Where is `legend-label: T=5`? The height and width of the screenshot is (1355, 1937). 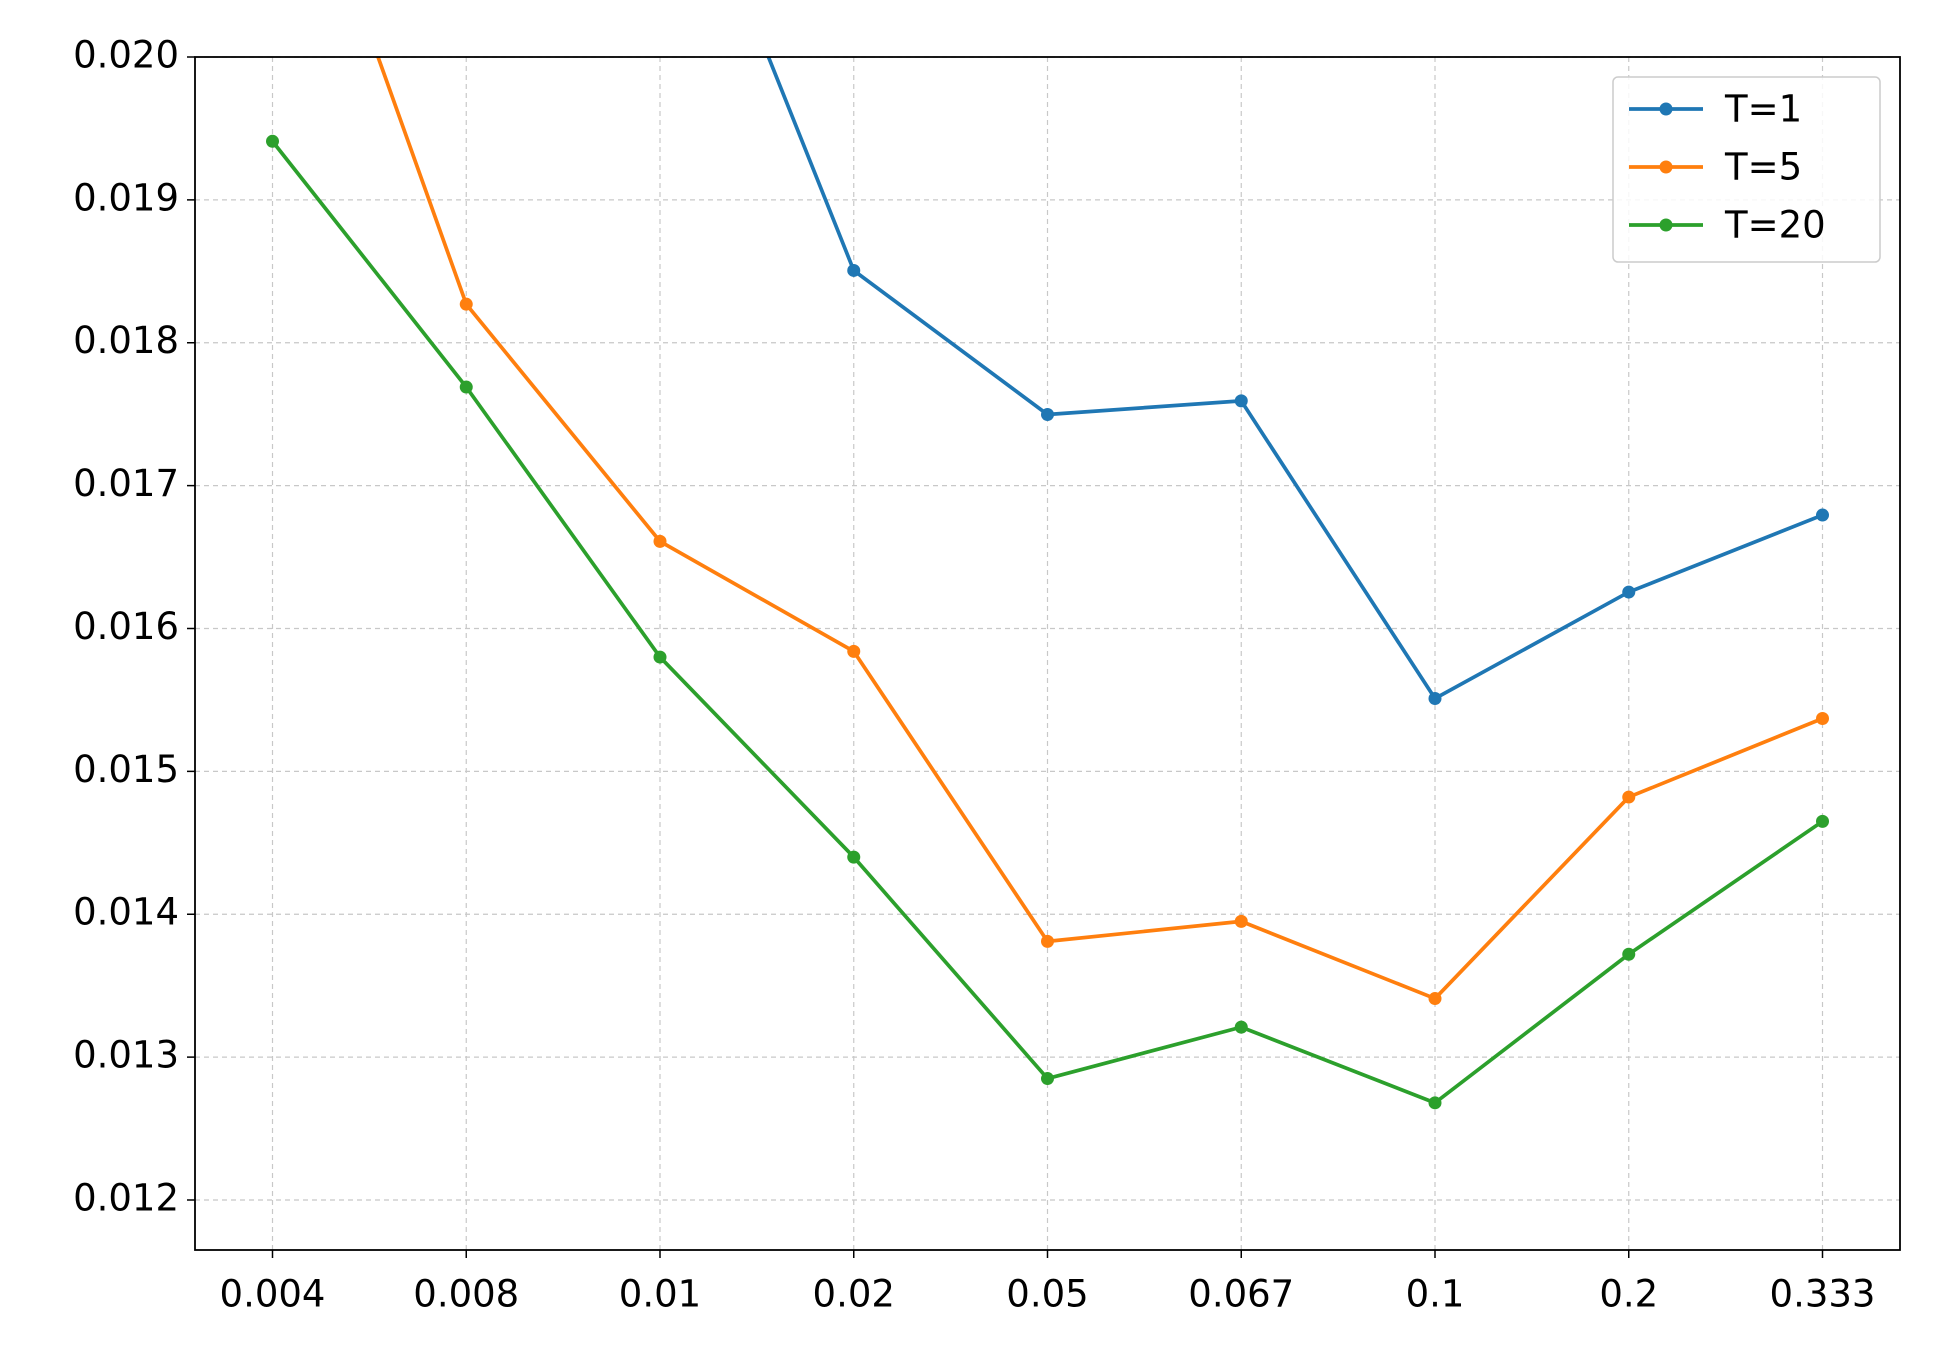 legend-label: T=5 is located at coordinates (1763, 167).